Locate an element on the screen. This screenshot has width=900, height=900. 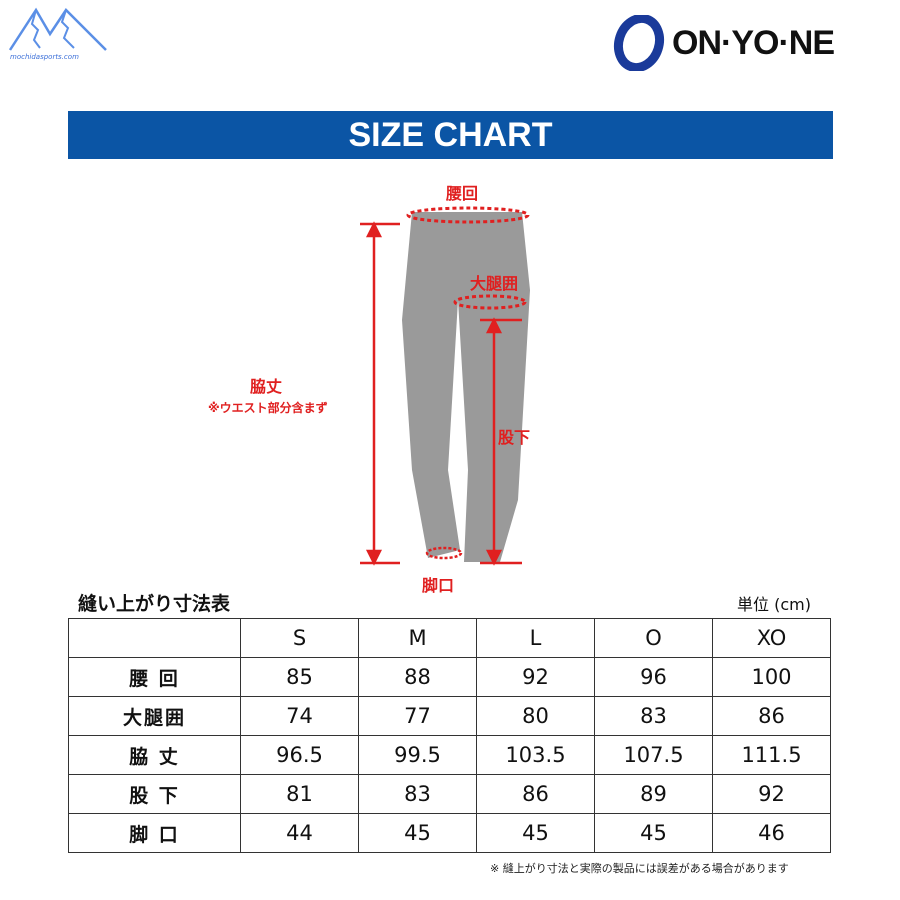
table-cell: 80 is located at coordinates (535, 716).